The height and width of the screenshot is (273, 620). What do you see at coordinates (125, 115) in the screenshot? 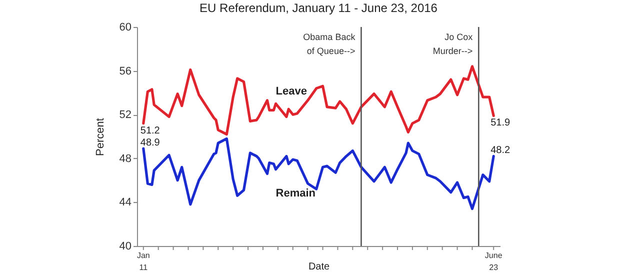
I see `y-tick-label: 52` at bounding box center [125, 115].